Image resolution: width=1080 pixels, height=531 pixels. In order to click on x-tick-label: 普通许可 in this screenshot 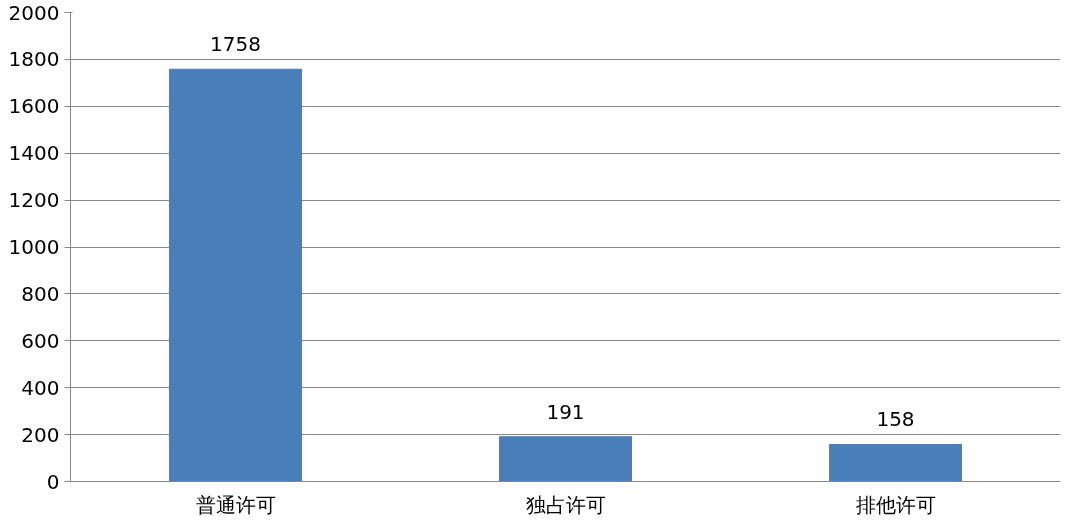, I will do `click(235, 504)`.